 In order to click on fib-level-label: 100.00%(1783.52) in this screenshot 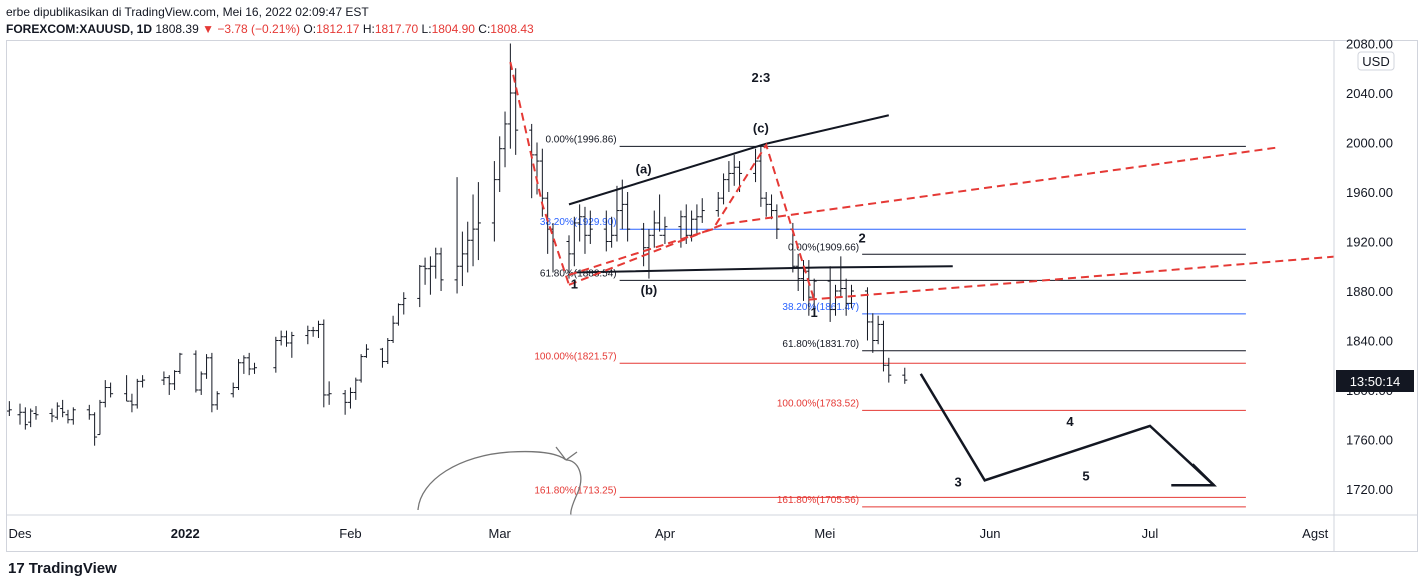, I will do `click(818, 403)`.